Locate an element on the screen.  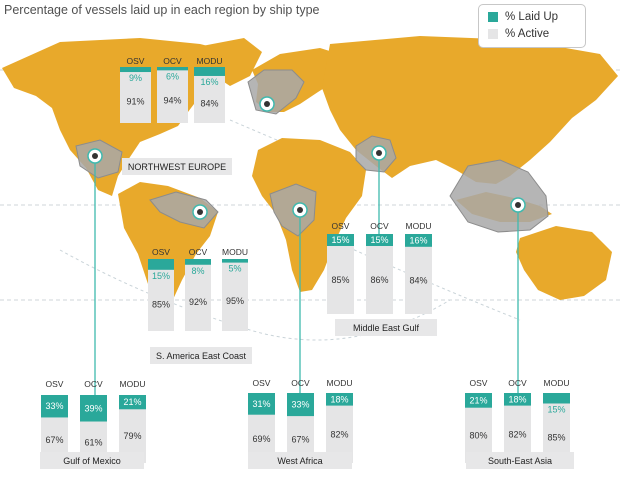
west-africa-bar-group: OSV 31% 69% OCV 33% 67% MODU 18% 82% West Africa is located at coordinates (300, 423).